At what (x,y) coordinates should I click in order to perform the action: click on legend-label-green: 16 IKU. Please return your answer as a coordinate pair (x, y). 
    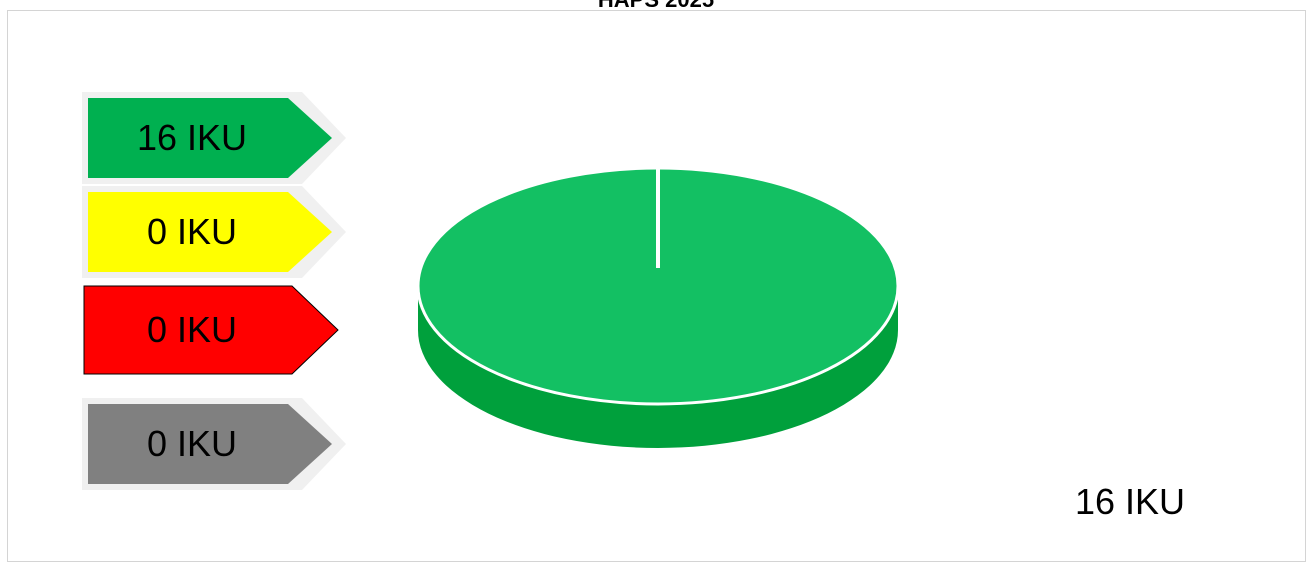
    Looking at the image, I should click on (192, 137).